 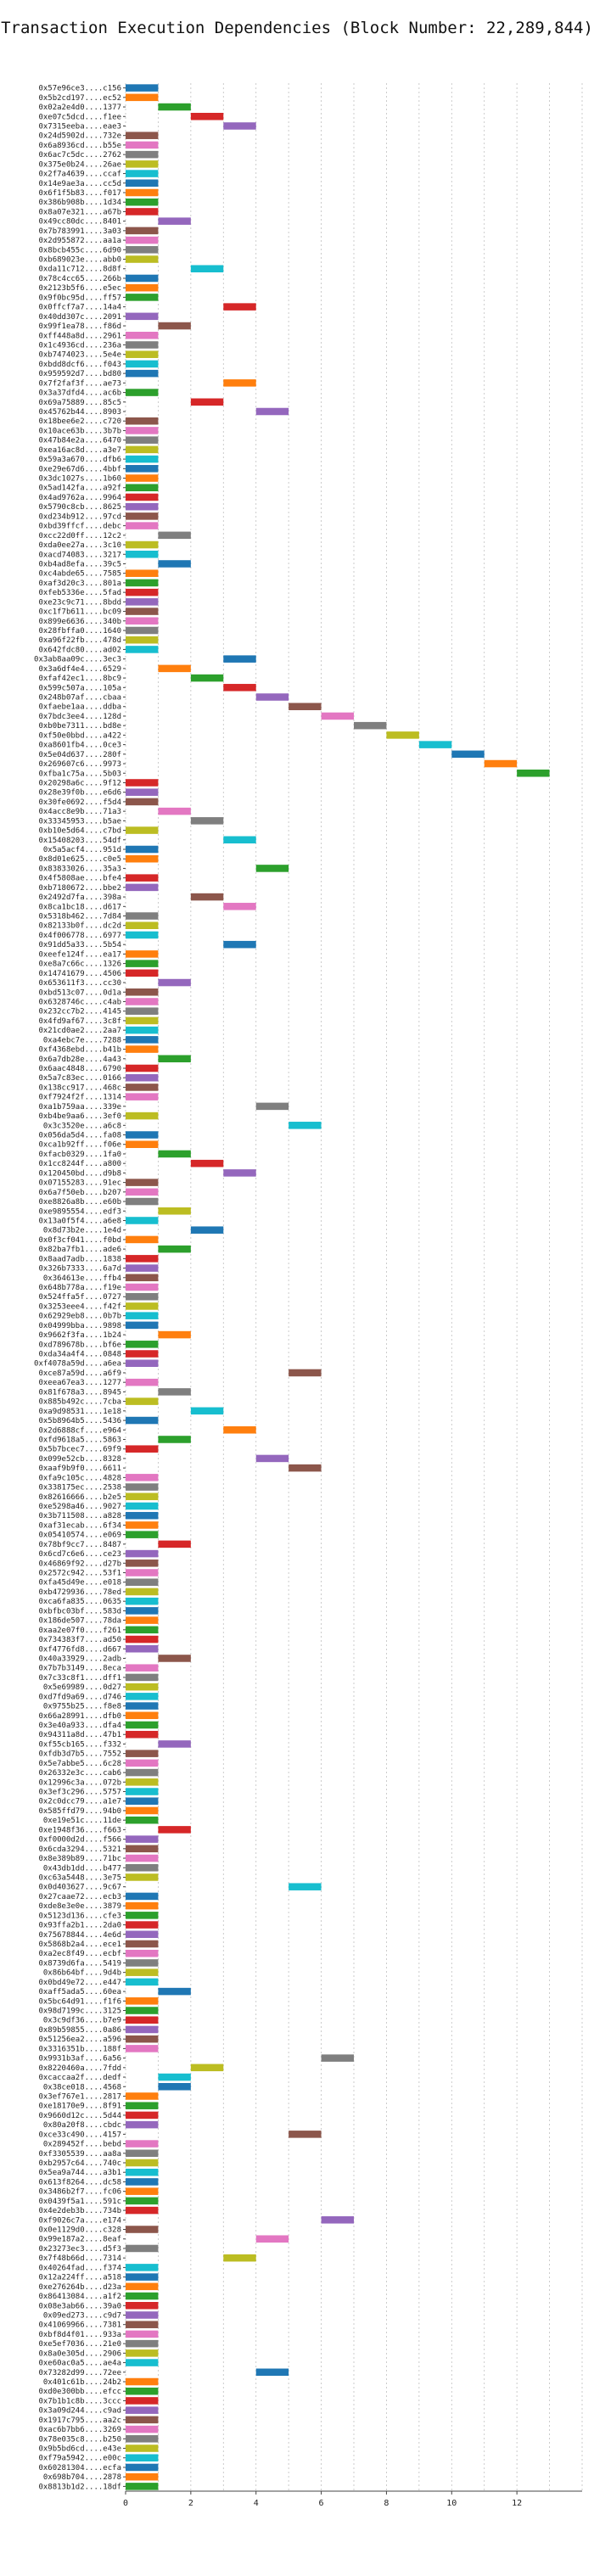 I want to click on y-tick-label: 0x24d5902d....732e, so click(x=79, y=136).